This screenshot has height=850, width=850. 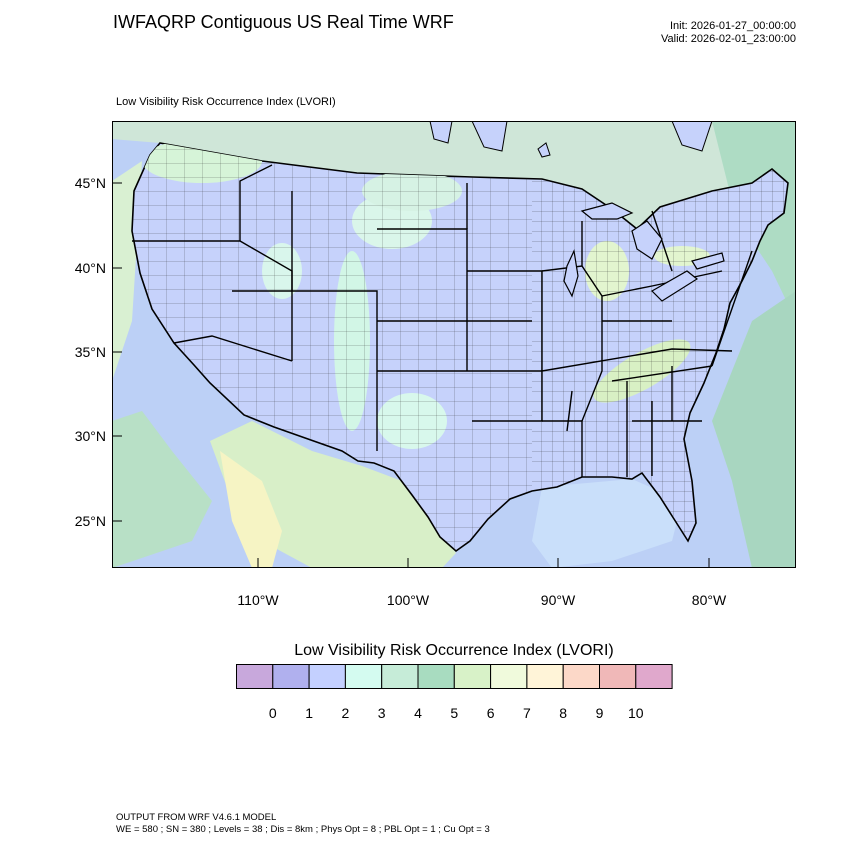 What do you see at coordinates (563, 713) in the screenshot?
I see `colorbar-tick-label: 8` at bounding box center [563, 713].